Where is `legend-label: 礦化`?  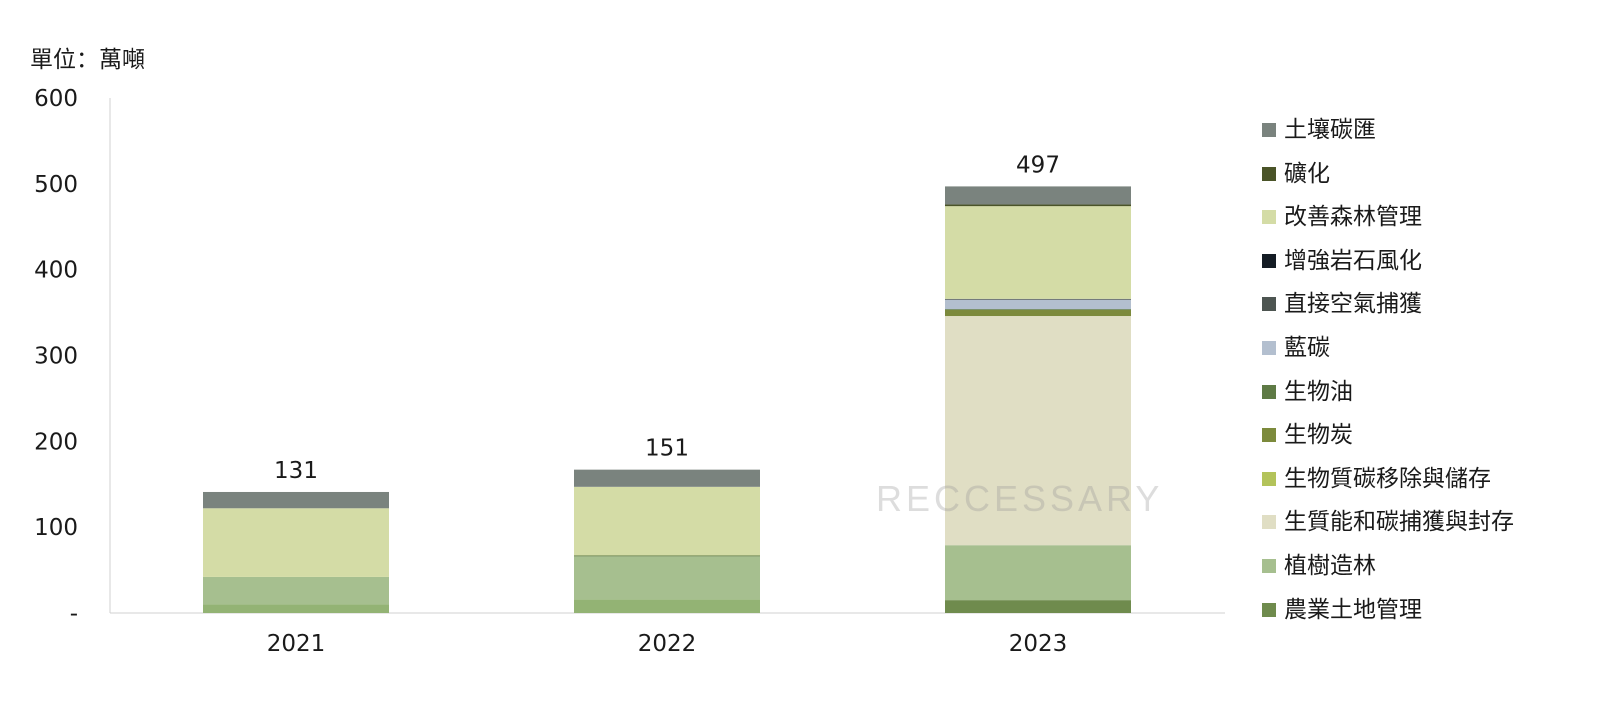 legend-label: 礦化 is located at coordinates (1307, 173).